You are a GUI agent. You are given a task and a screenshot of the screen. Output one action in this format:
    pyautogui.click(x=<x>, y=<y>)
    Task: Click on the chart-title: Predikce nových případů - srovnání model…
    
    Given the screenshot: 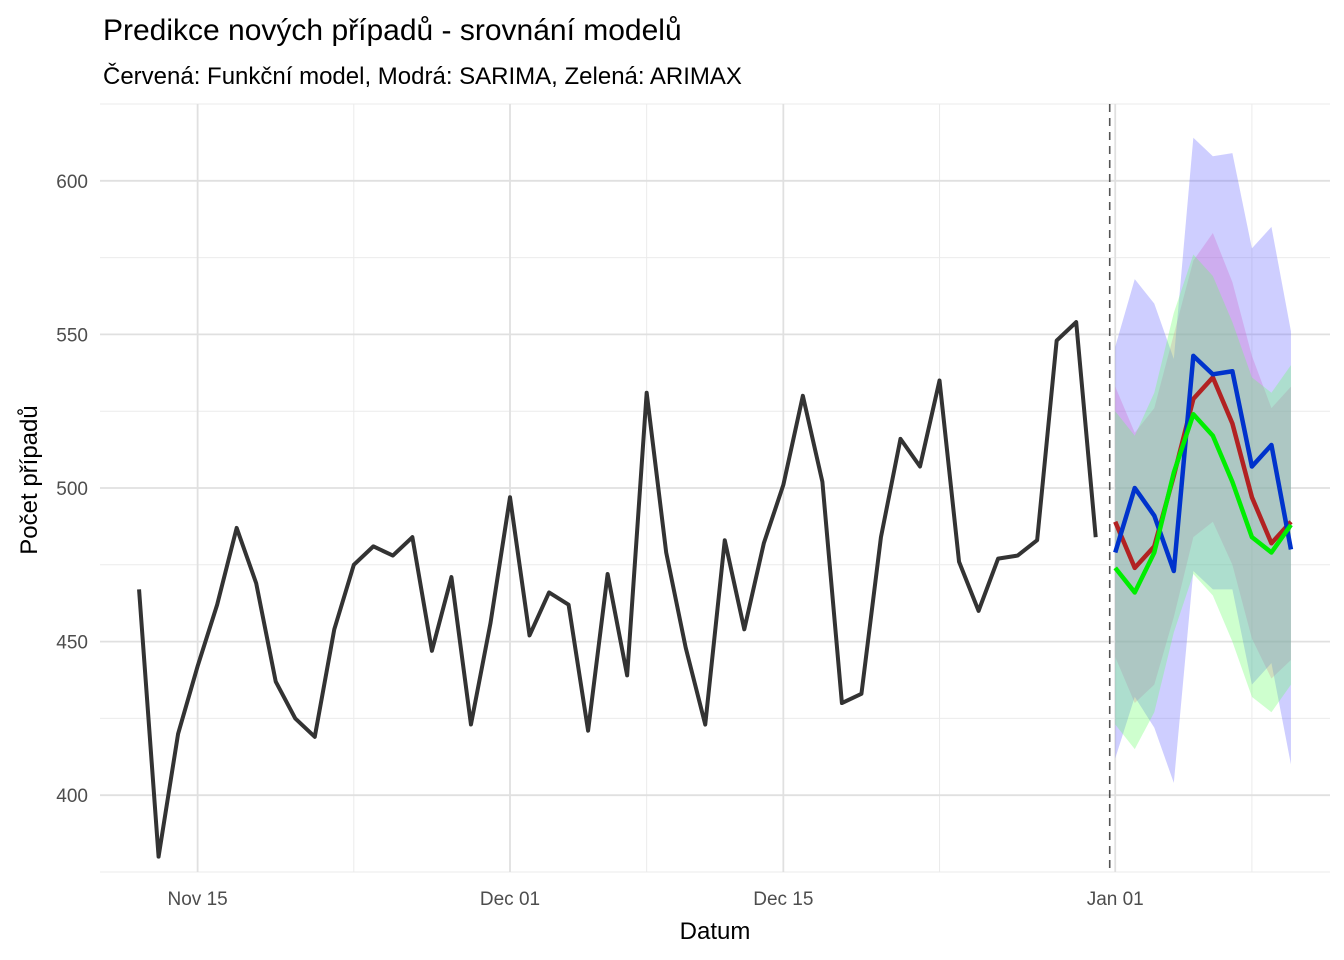 What is the action you would take?
    pyautogui.click(x=392, y=30)
    